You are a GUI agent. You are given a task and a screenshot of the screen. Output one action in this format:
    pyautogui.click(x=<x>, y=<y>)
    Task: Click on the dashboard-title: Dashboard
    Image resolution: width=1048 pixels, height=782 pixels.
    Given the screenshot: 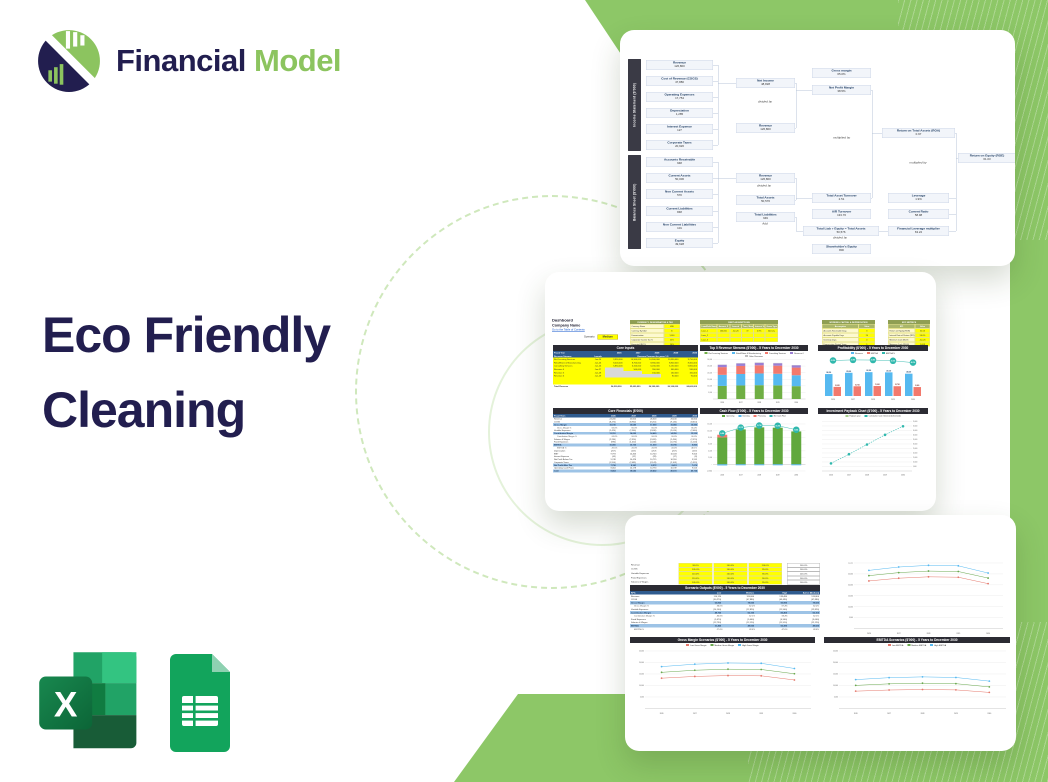 What is the action you would take?
    pyautogui.click(x=562, y=320)
    